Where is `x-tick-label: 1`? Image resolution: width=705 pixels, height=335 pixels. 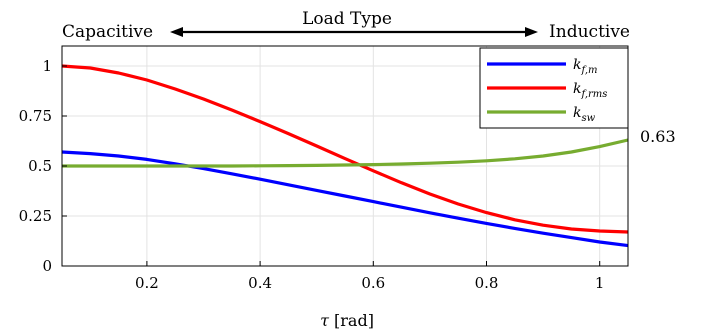
x-tick-label: 1 is located at coordinates (600, 283).